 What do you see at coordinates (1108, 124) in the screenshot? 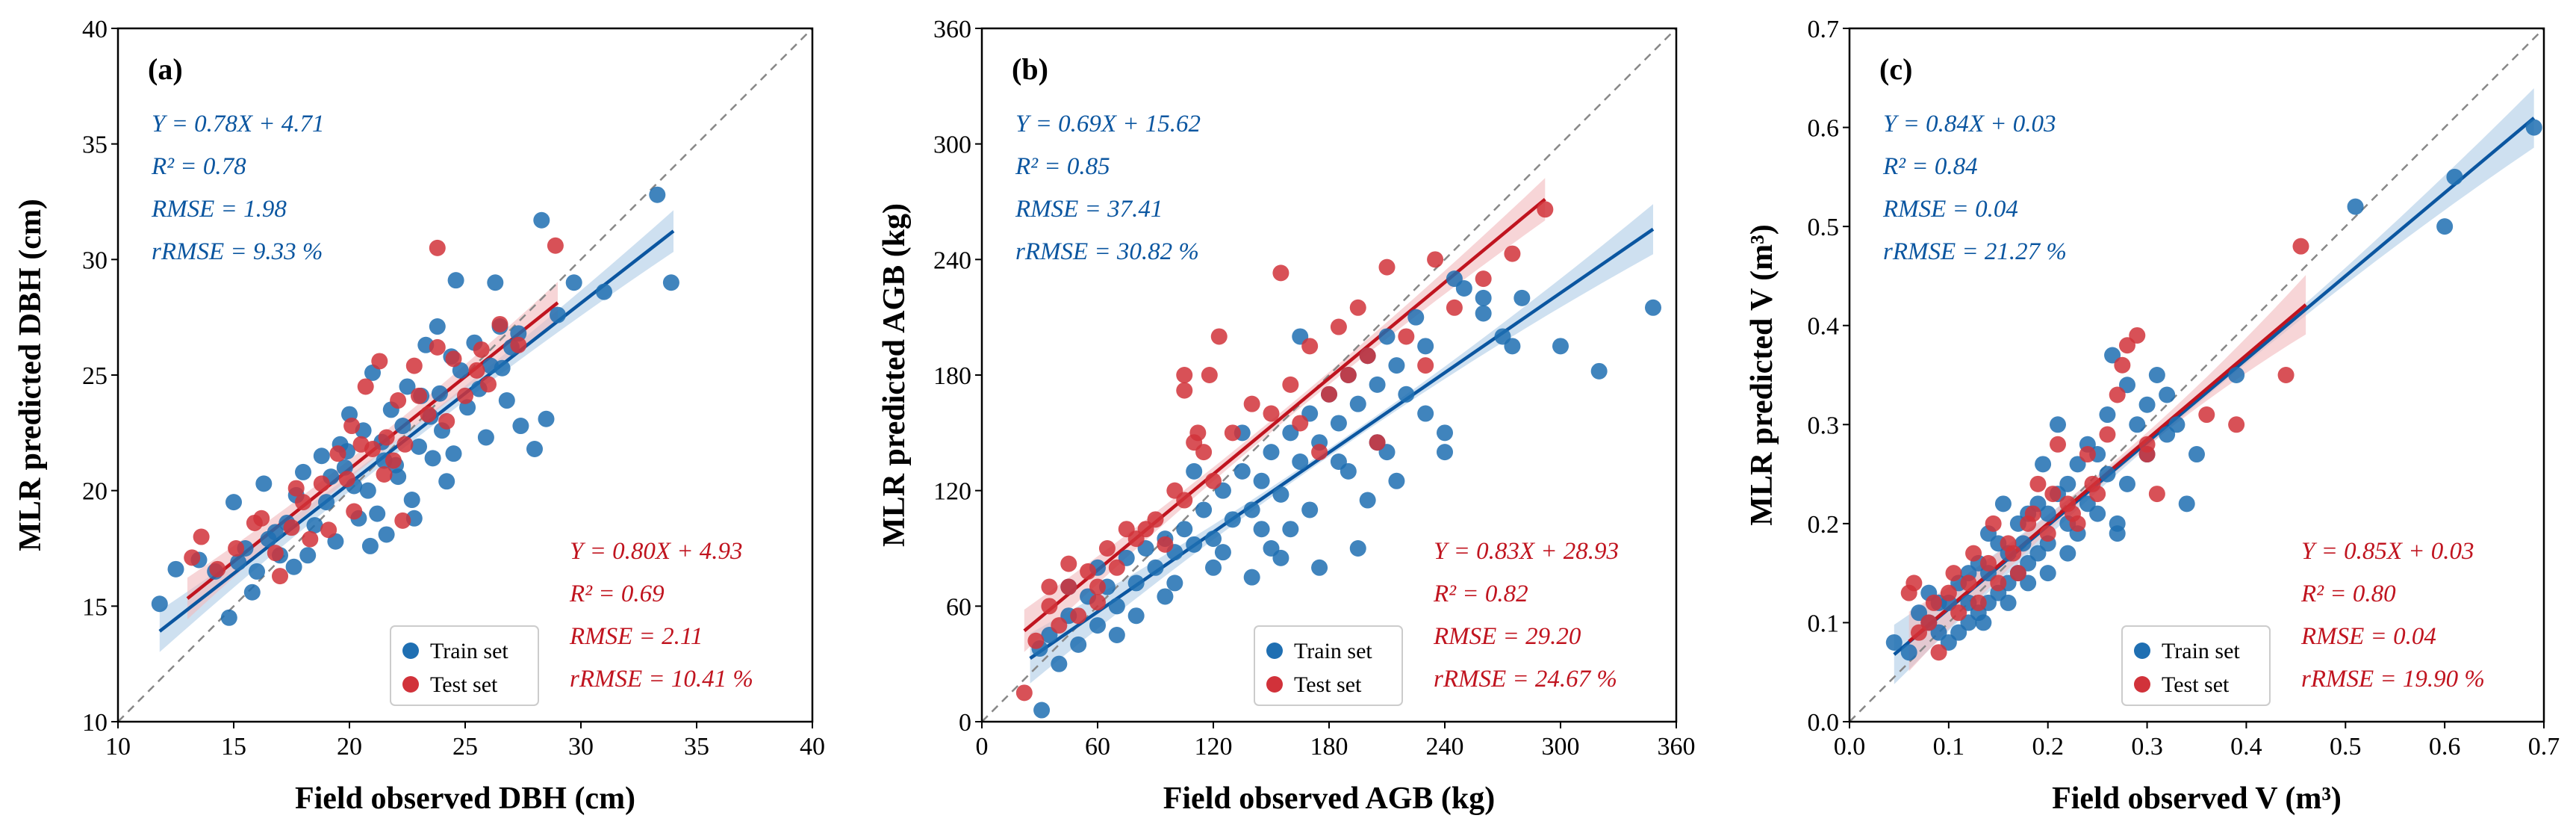
I see `train-equation: Y = 0.69X + 15.62` at bounding box center [1108, 124].